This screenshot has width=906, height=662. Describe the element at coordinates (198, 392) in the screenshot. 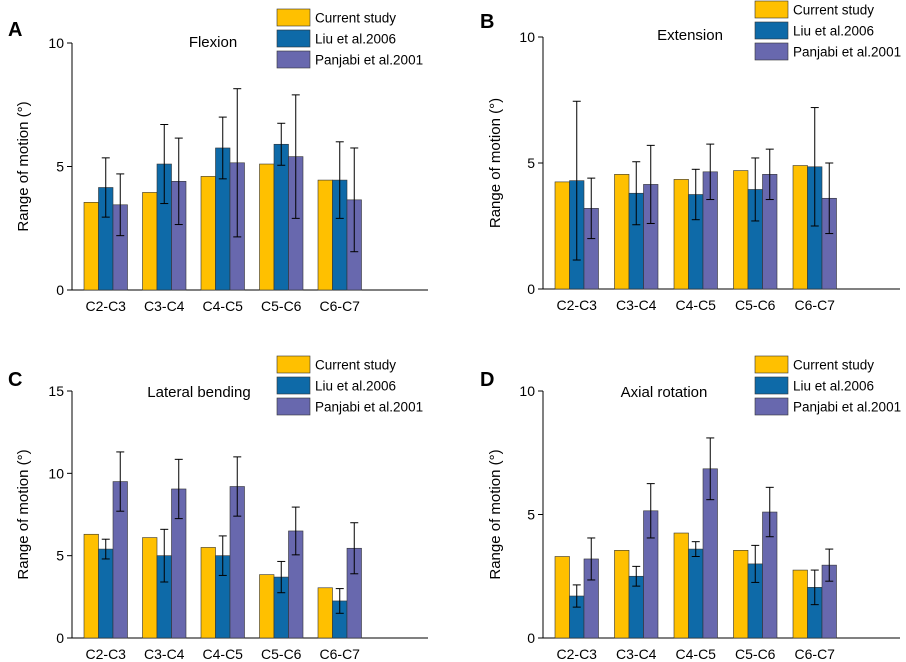

I see `chart-title: Lateral bending` at that location.